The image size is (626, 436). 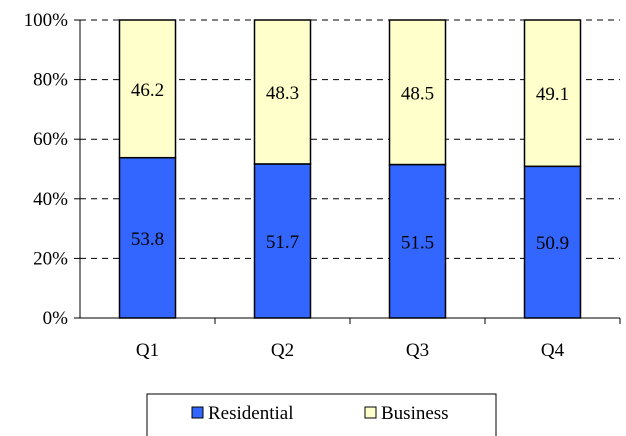 I want to click on legend-label-residential: Residential, so click(x=250, y=413).